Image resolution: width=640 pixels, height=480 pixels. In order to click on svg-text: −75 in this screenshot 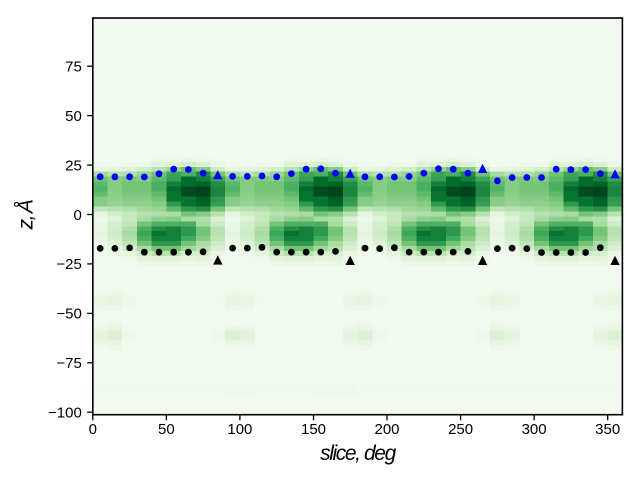, I will do `click(68, 363)`.